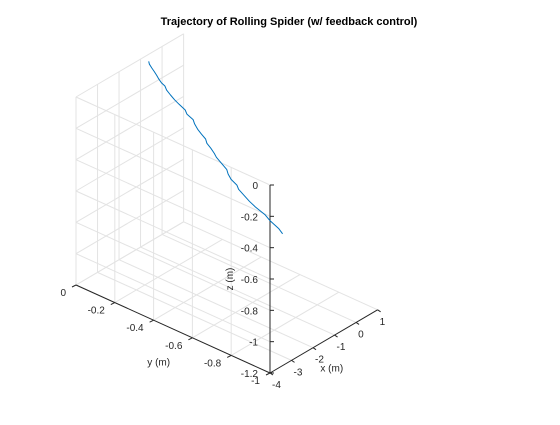 This screenshot has width=560, height=425. What do you see at coordinates (213, 363) in the screenshot?
I see `y-tick-label: -0.8` at bounding box center [213, 363].